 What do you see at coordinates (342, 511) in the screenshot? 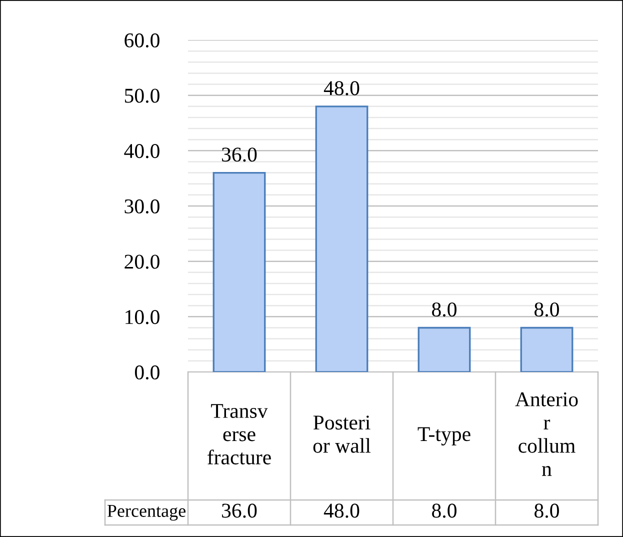
I see `data-label: 48.0` at bounding box center [342, 511].